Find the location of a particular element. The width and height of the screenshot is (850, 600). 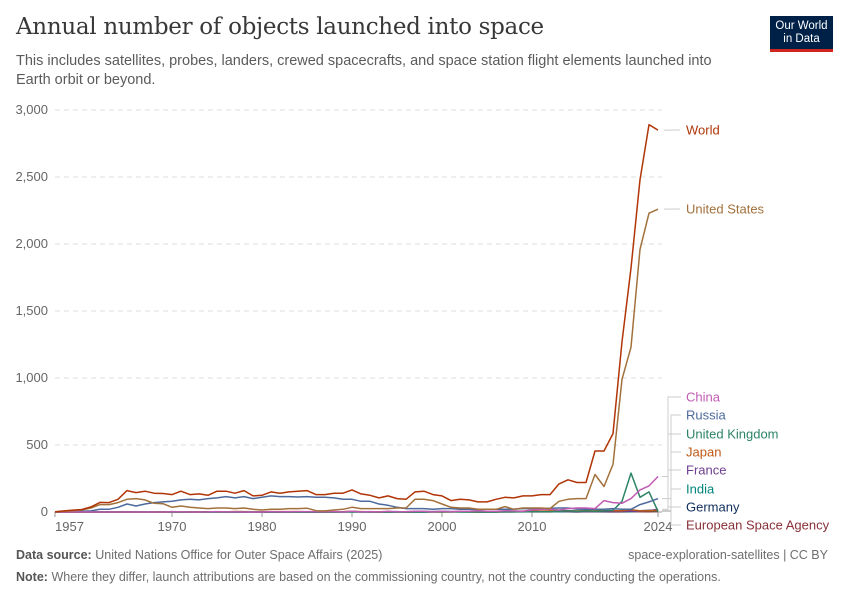

y-tick-label: 3,000 is located at coordinates (31, 109).